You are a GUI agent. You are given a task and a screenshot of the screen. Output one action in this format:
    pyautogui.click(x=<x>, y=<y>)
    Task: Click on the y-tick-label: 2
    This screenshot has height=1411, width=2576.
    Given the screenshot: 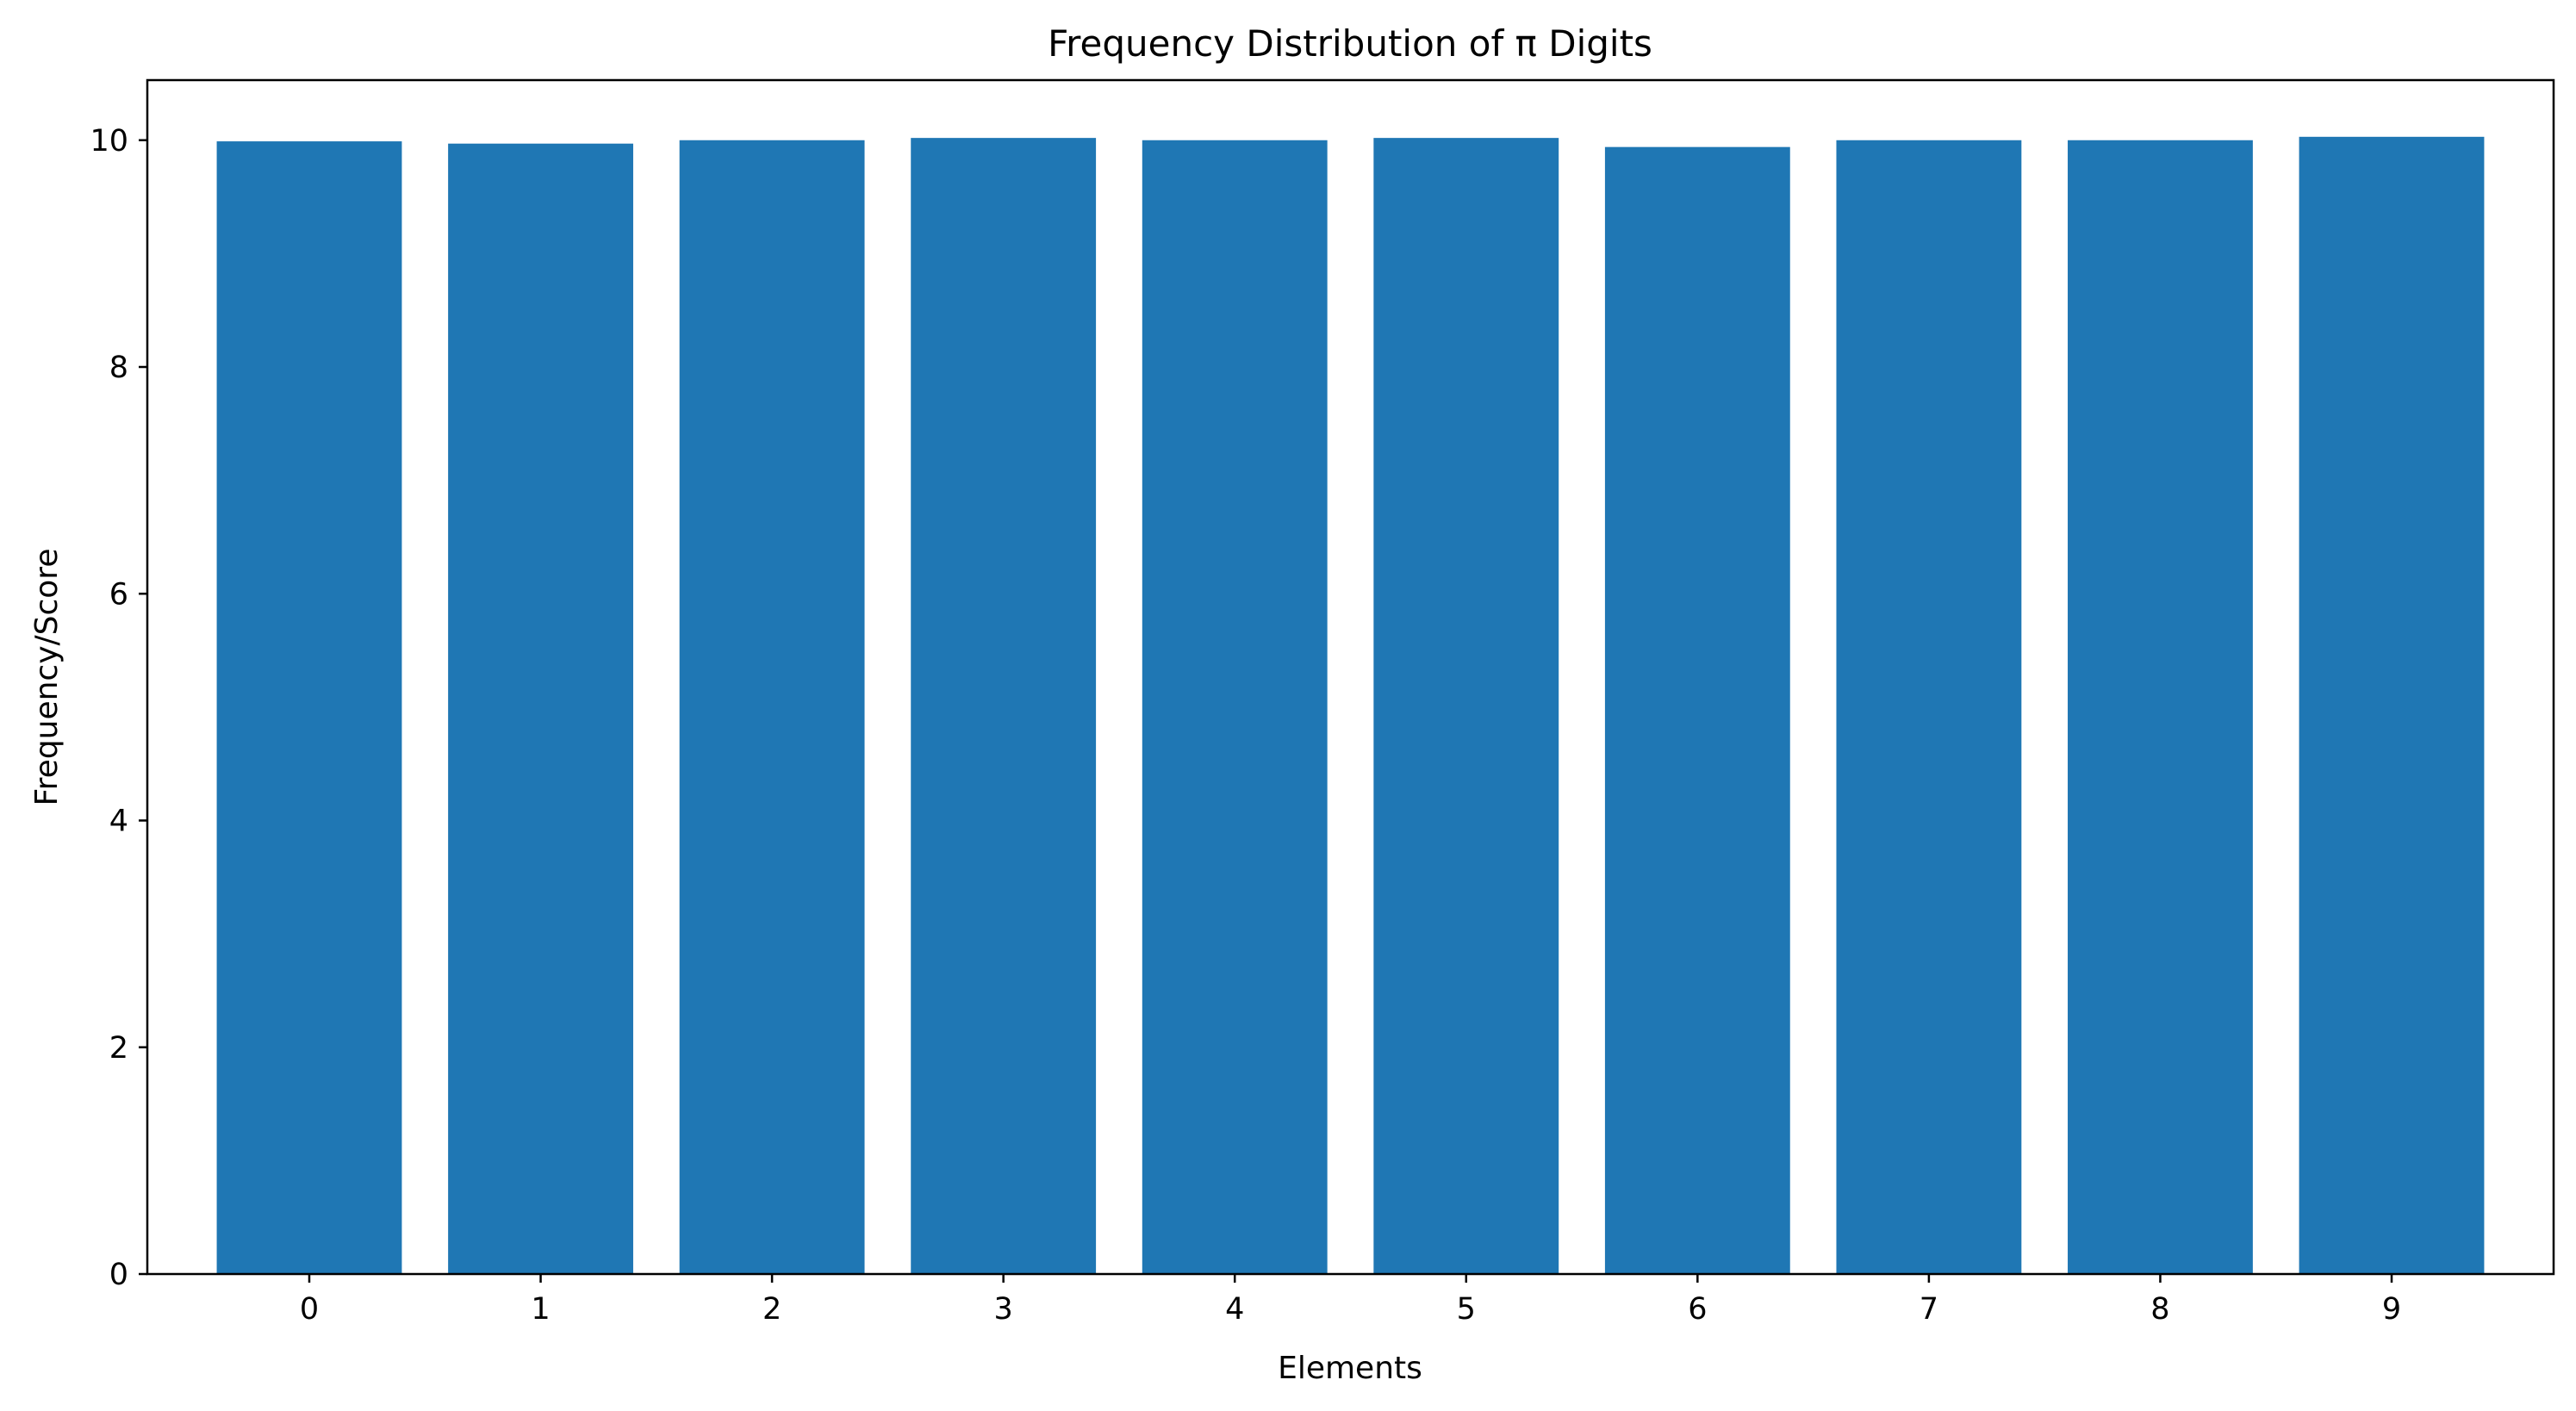 What is the action you would take?
    pyautogui.click(x=119, y=1048)
    